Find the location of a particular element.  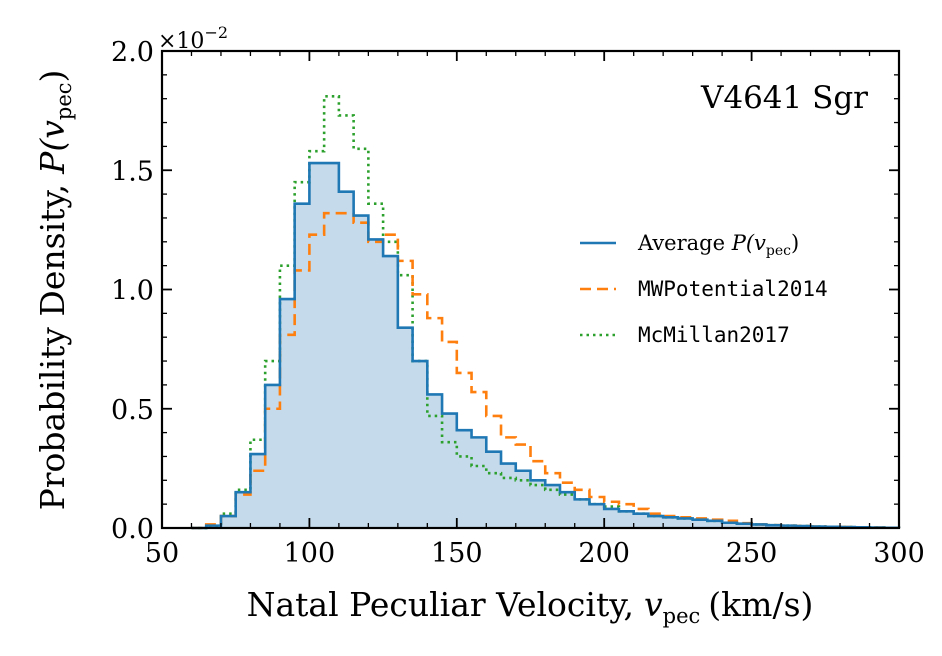

y-tick-label: 1.0 is located at coordinates (132, 291).